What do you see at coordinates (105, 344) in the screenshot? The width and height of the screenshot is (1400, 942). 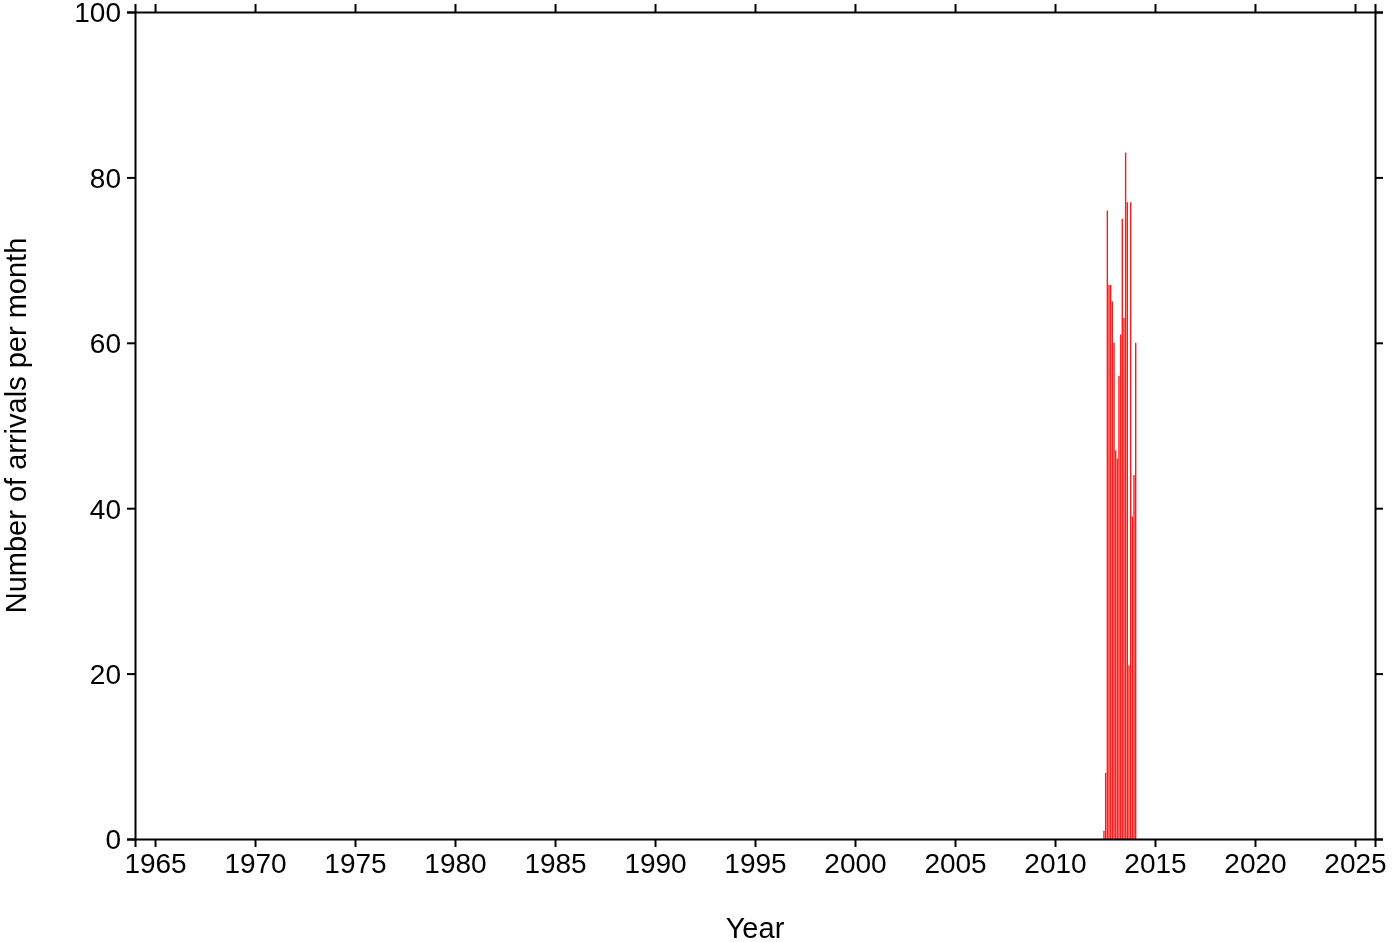 I see `y-tick-label: 60` at bounding box center [105, 344].